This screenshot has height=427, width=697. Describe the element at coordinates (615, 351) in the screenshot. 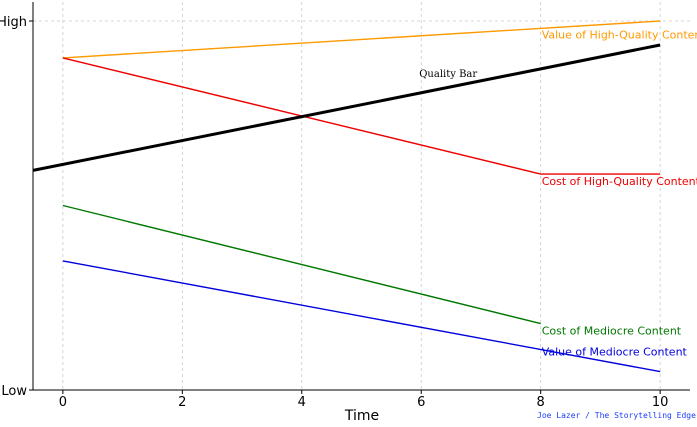

I see `series-label-value-of-mediocre-content: Value of Mediocre Content` at that location.